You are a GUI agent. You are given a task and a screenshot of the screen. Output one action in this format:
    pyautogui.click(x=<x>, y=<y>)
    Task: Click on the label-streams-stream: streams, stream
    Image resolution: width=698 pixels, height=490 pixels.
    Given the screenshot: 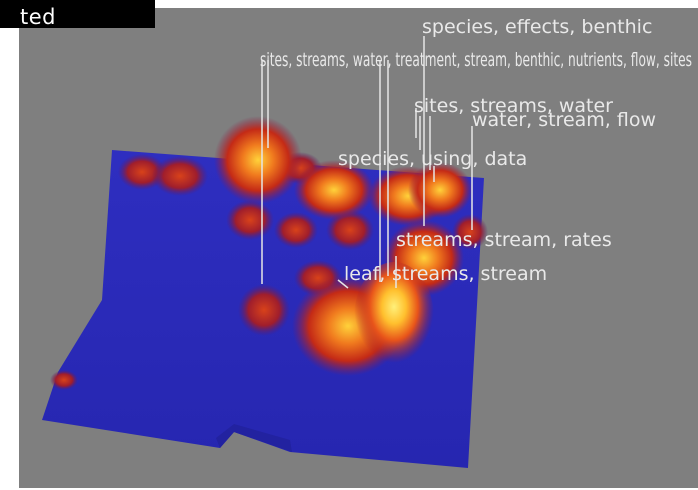 What is the action you would take?
    pyautogui.click(x=469, y=274)
    